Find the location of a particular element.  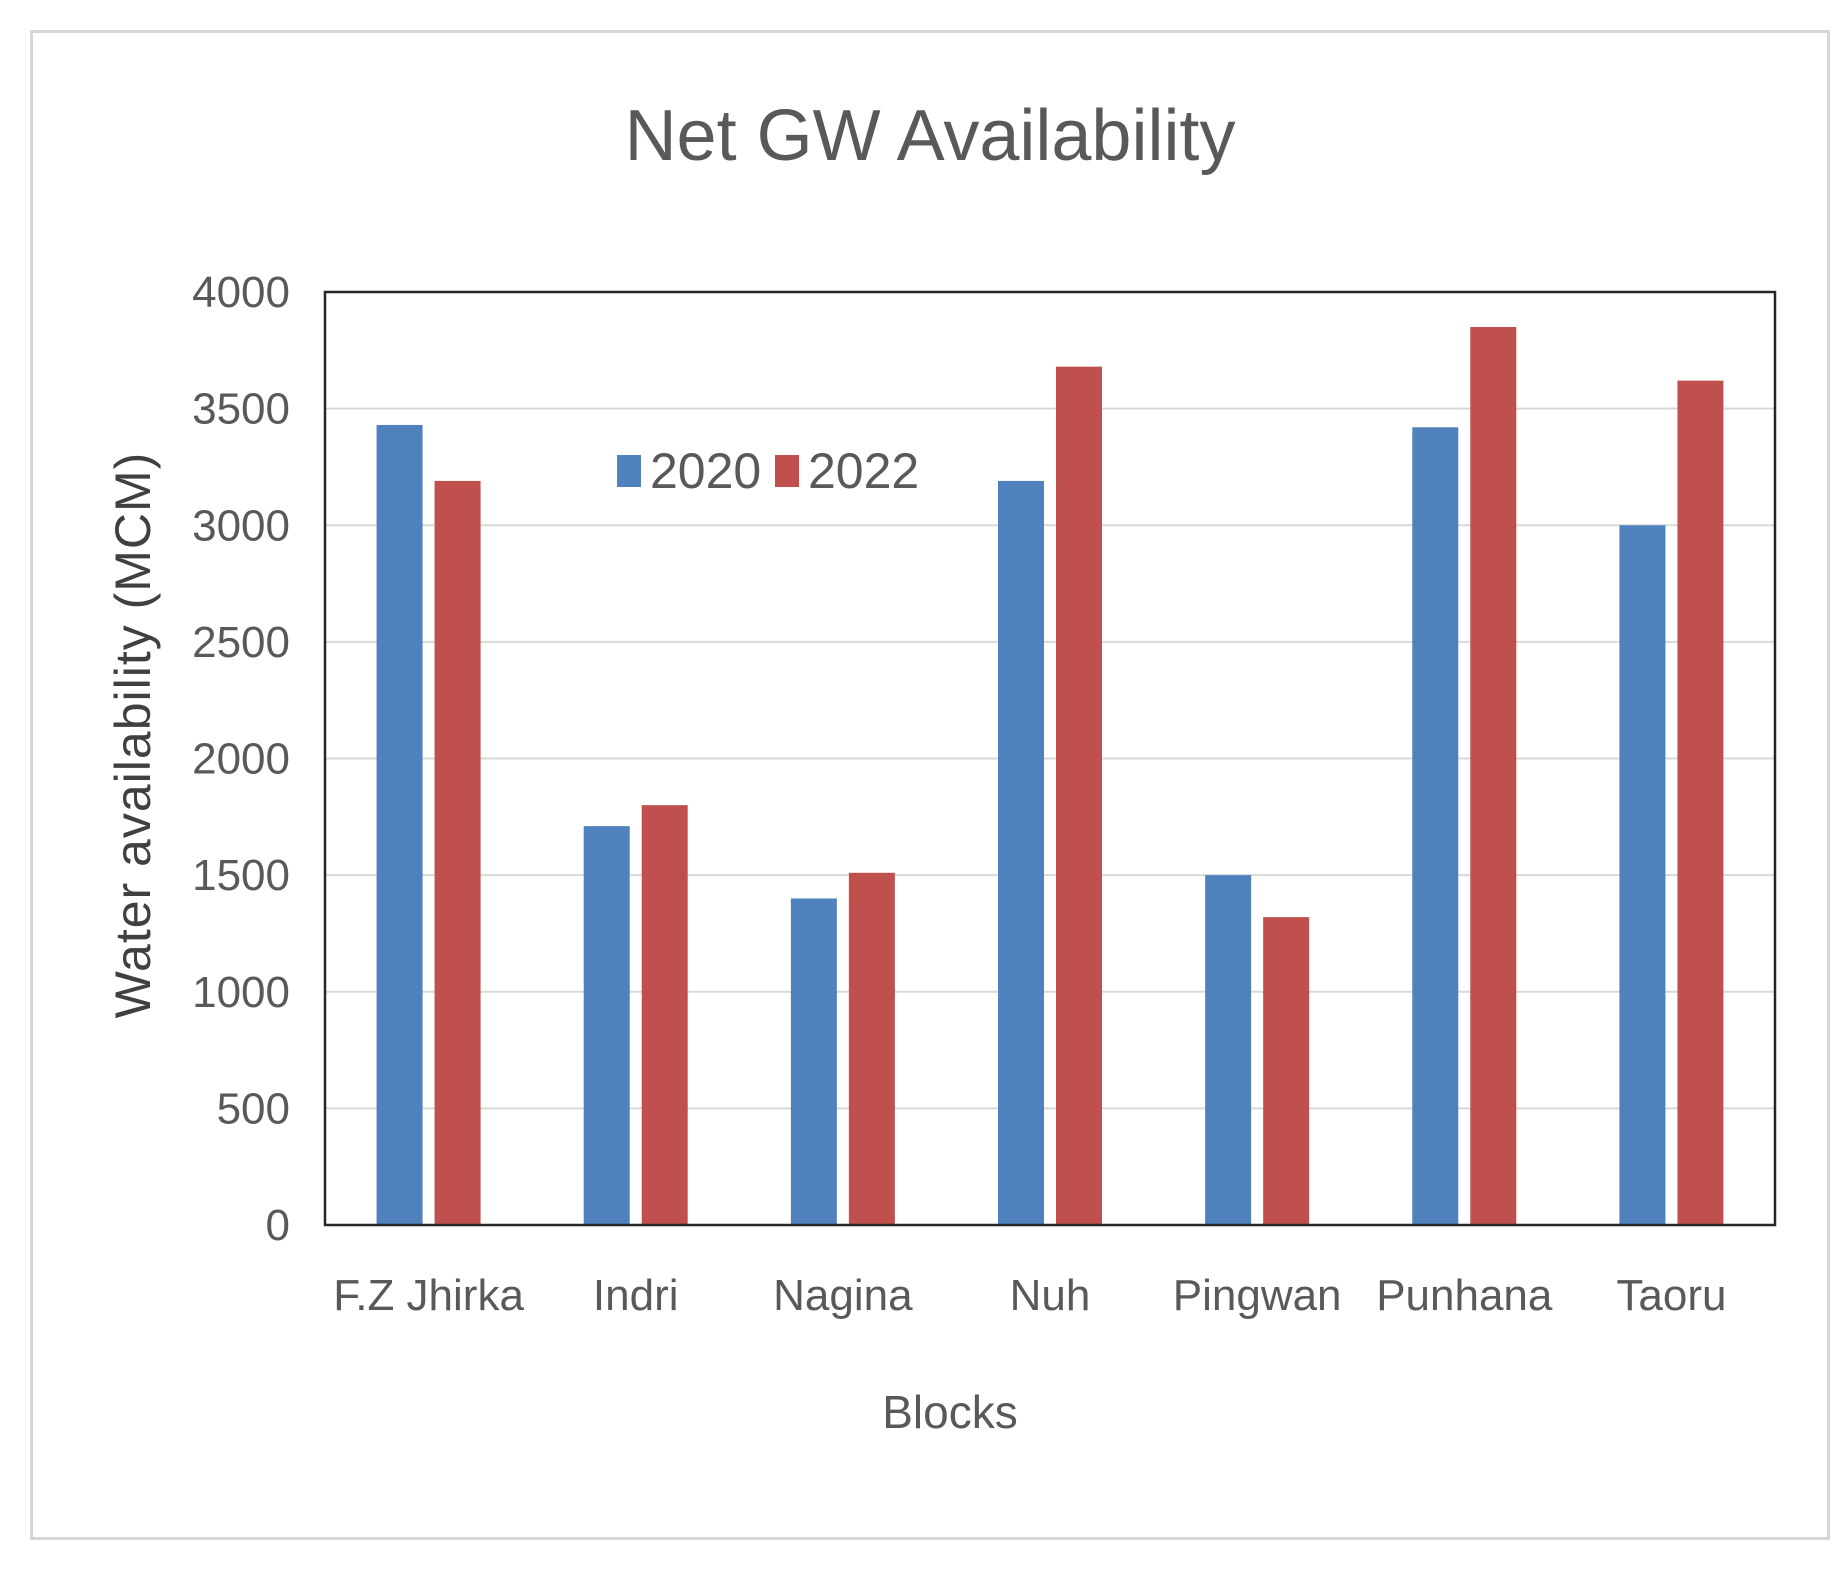

y-axis-title: Water availability (MCM) is located at coordinates (133, 735).